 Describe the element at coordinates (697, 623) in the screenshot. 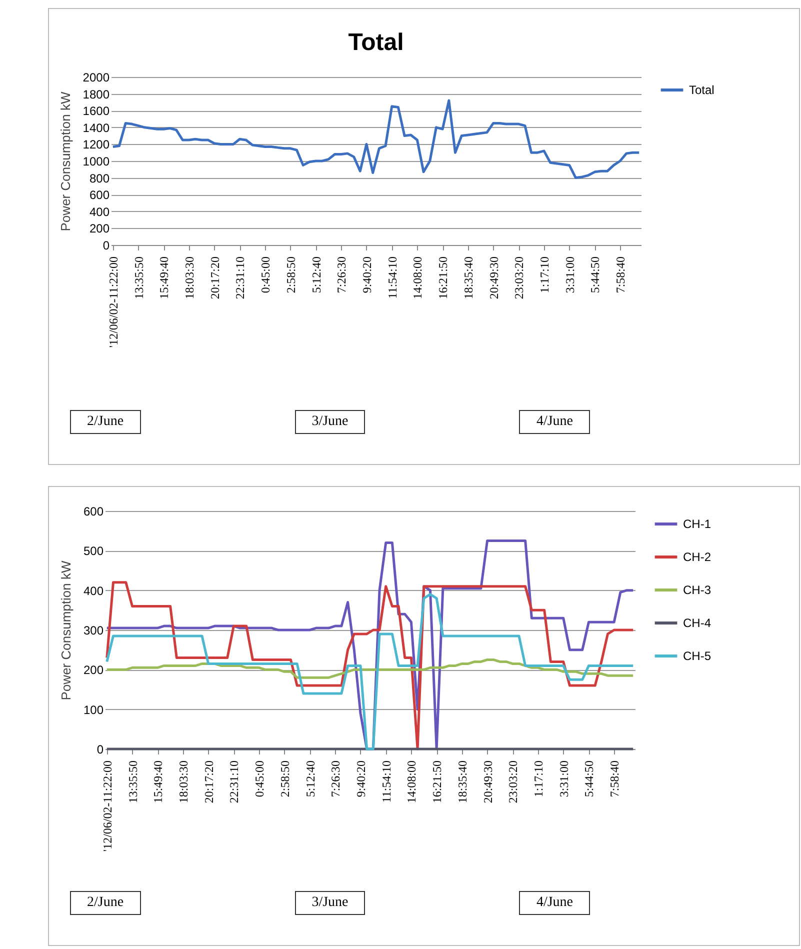

I see `legend-label: CH-4` at that location.